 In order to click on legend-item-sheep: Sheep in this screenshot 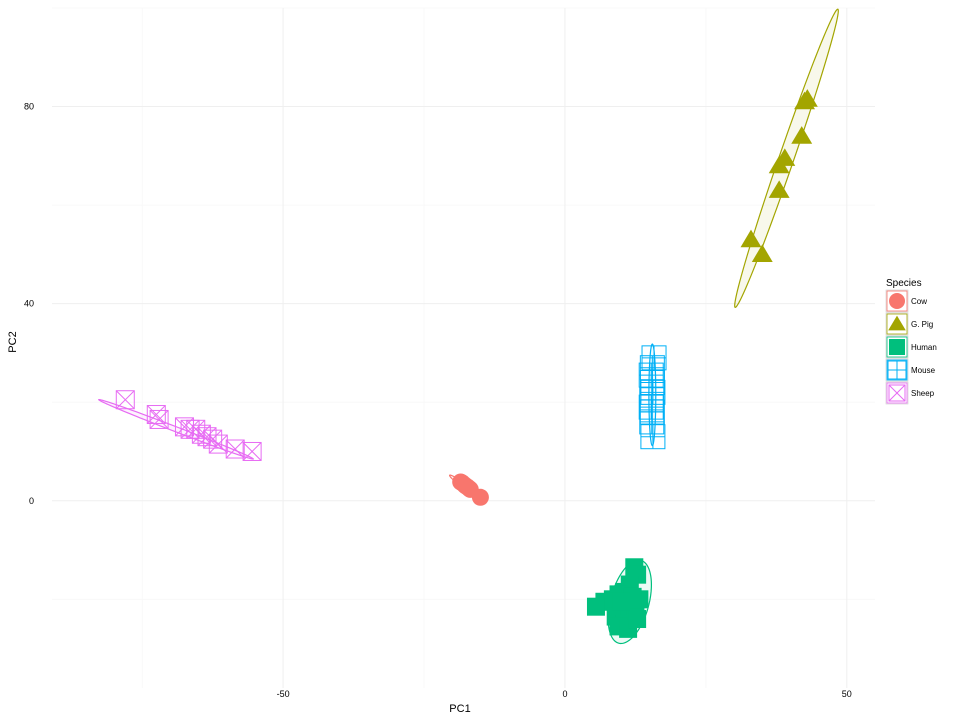, I will do `click(910, 393)`.